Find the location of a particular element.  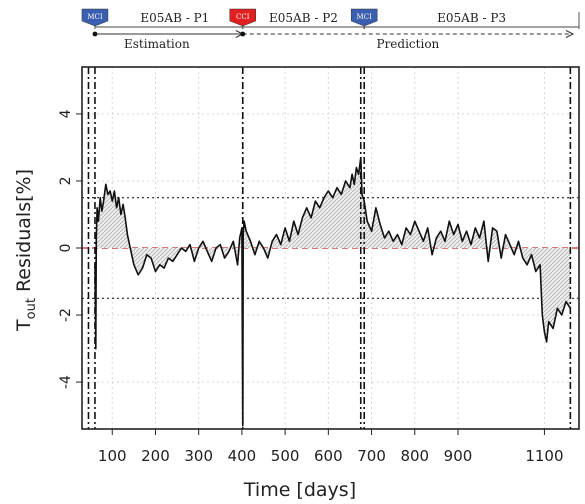

y-axis-label: Tout Residuals[%] is located at coordinates (26, 250).